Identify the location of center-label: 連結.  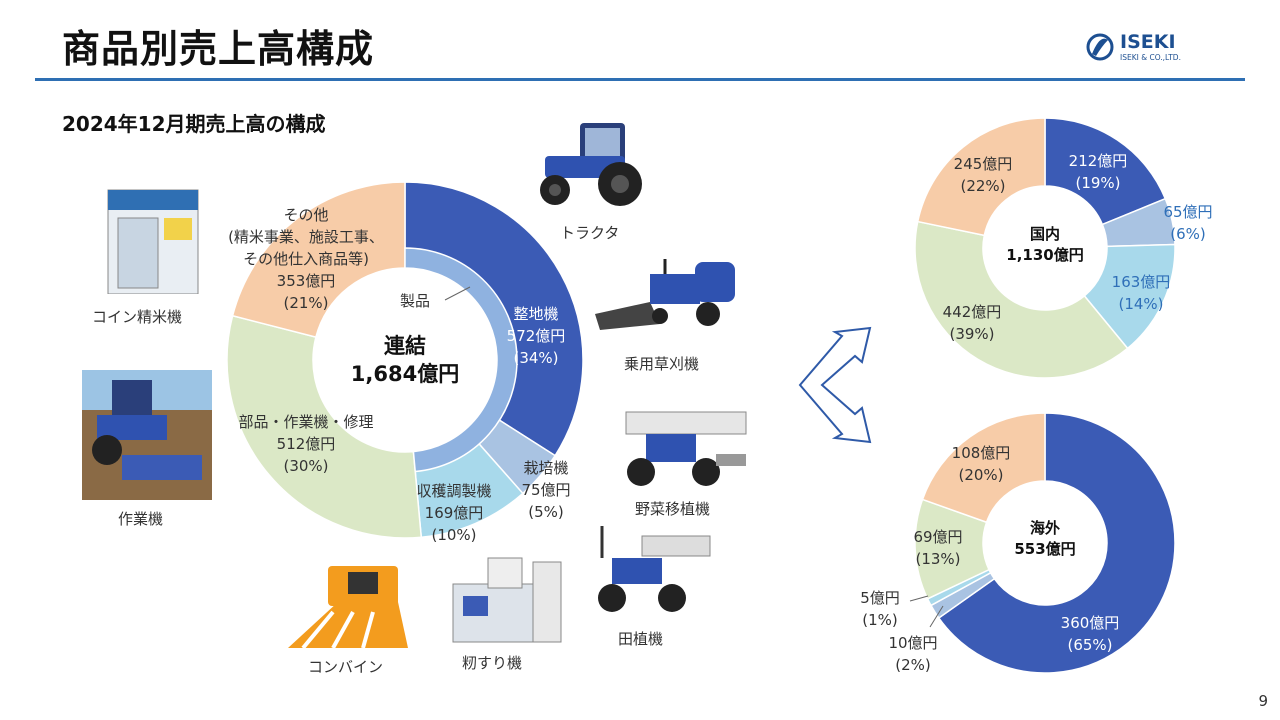
(405, 346).